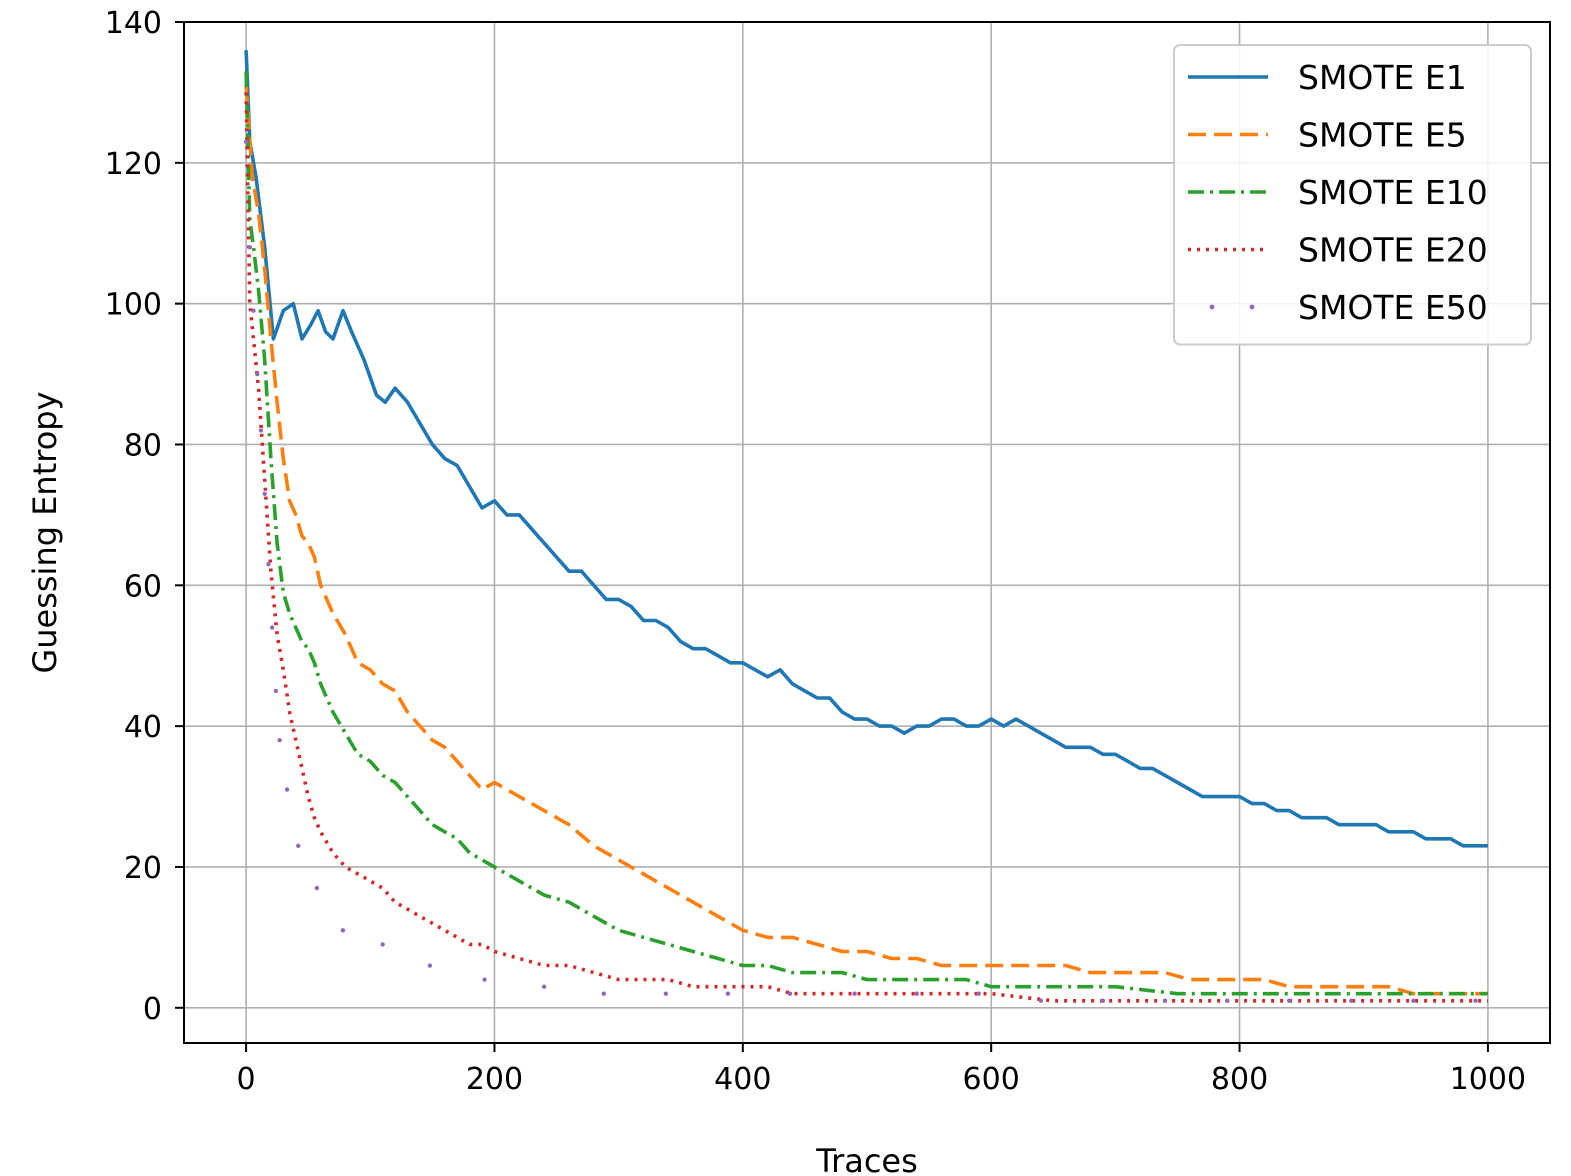  Describe the element at coordinates (143, 727) in the screenshot. I see `y-tick-label: 40` at that location.